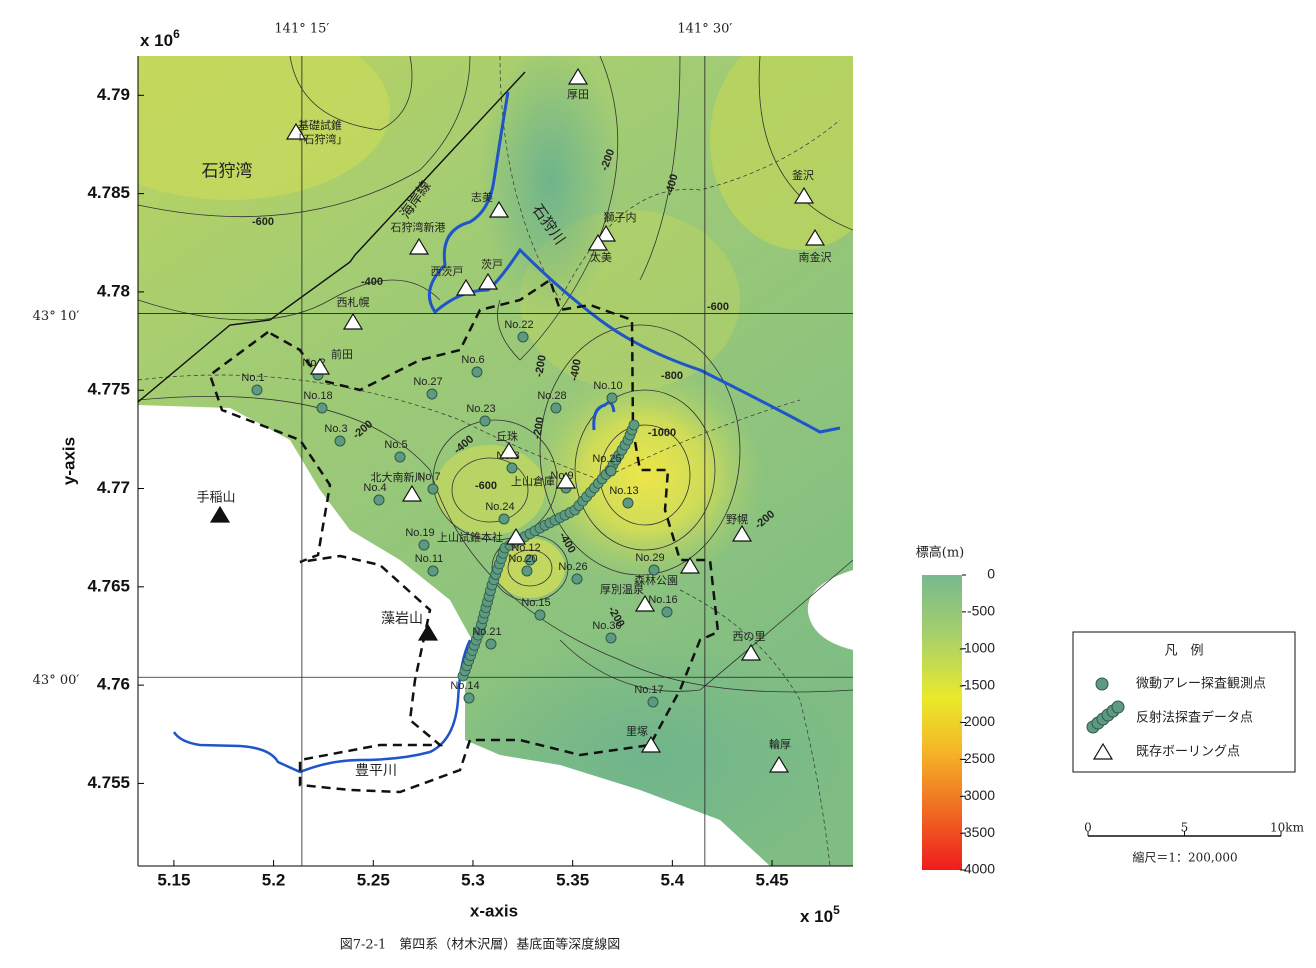 The width and height of the screenshot is (1316, 968). I want to click on borehole-label: 茨戸, so click(492, 264).